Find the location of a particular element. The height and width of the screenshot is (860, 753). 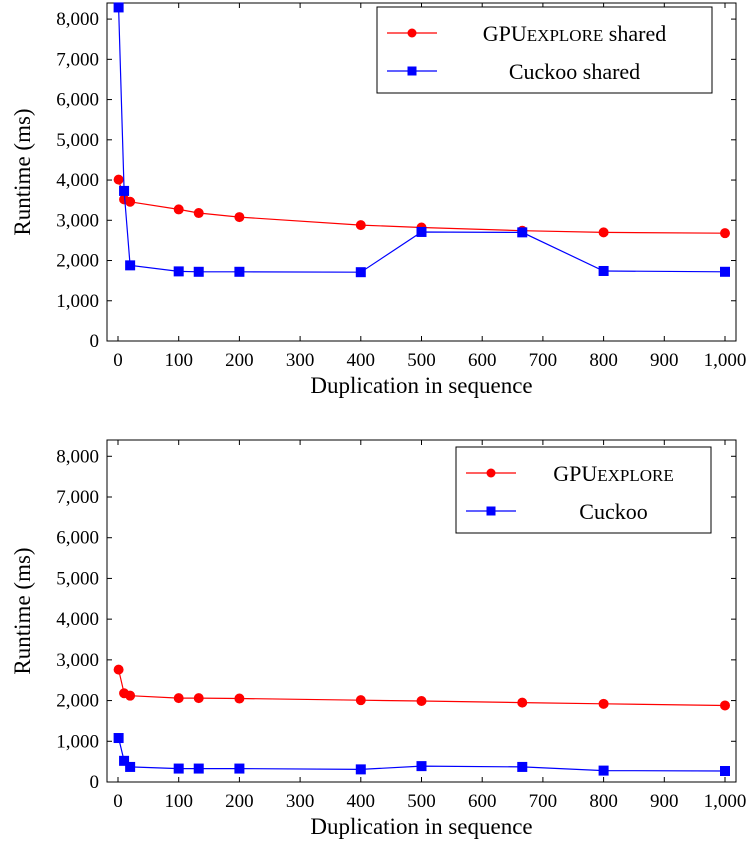

legend: GPUEXPLORE shared Cuckoo shared is located at coordinates (544, 50).